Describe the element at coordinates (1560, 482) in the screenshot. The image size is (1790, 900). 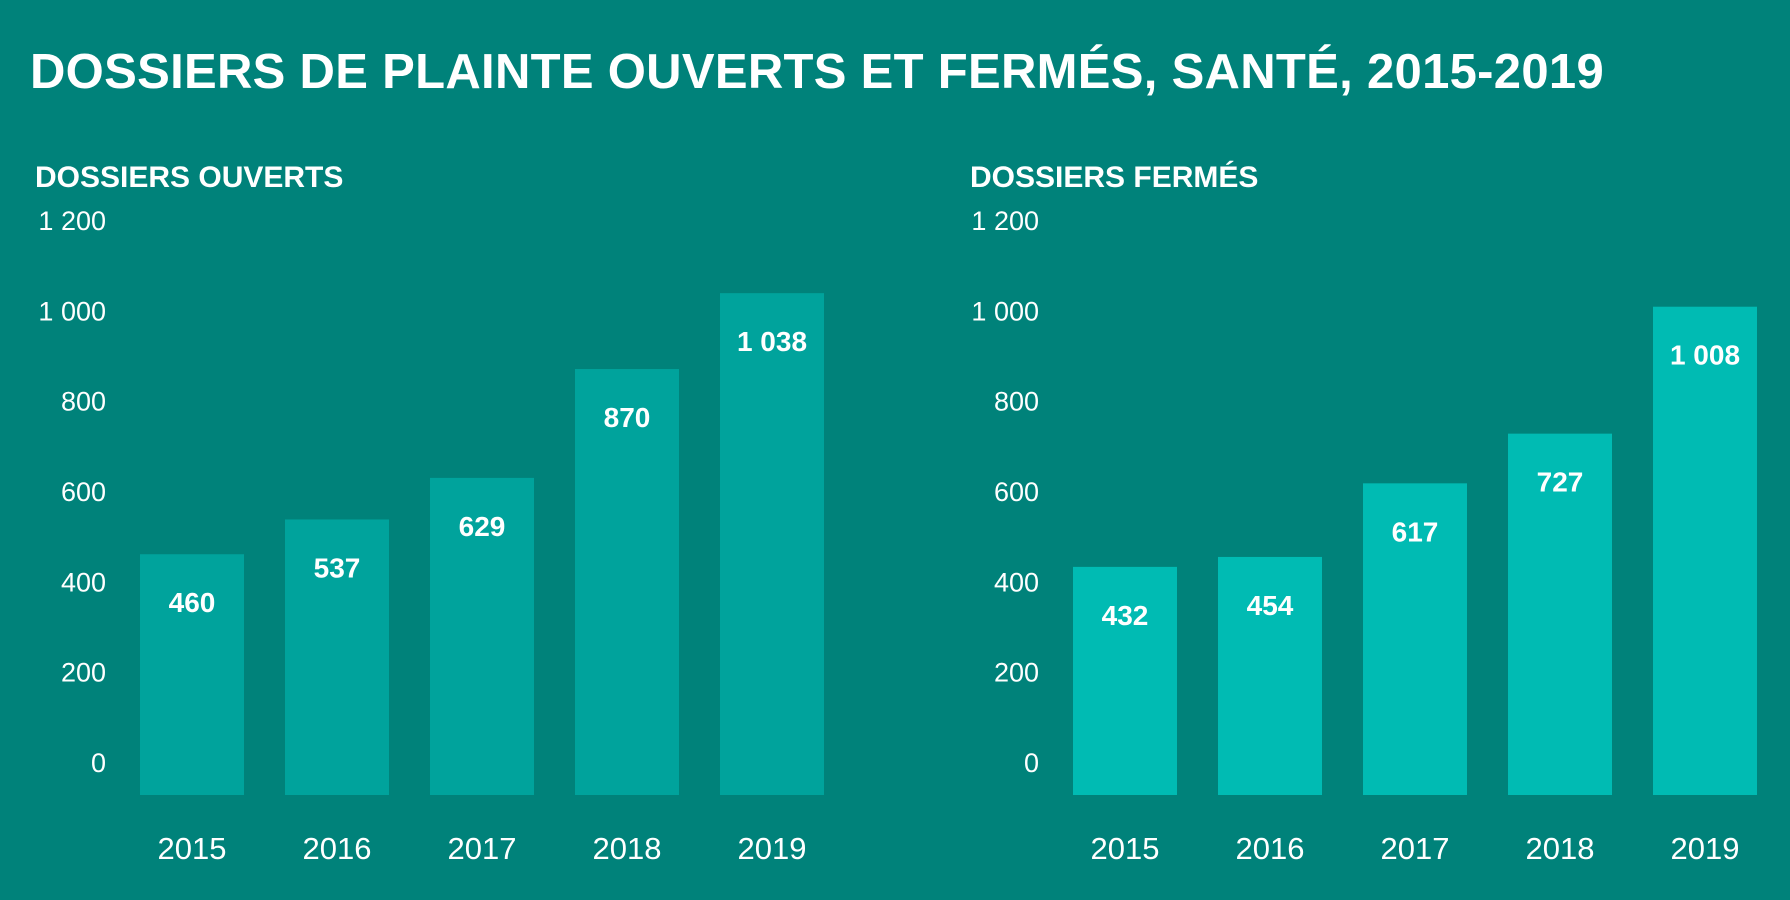
I see `data-label: 727` at that location.